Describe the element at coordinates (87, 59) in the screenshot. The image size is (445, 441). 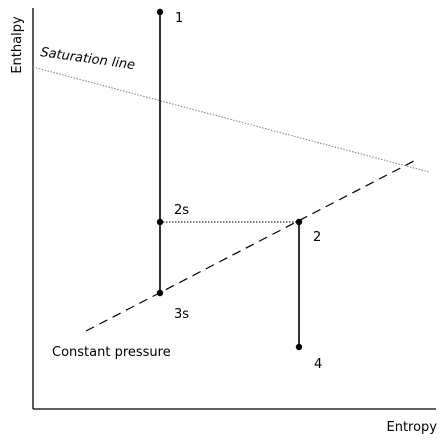
I see `saturation-line-label: Saturation line` at that location.